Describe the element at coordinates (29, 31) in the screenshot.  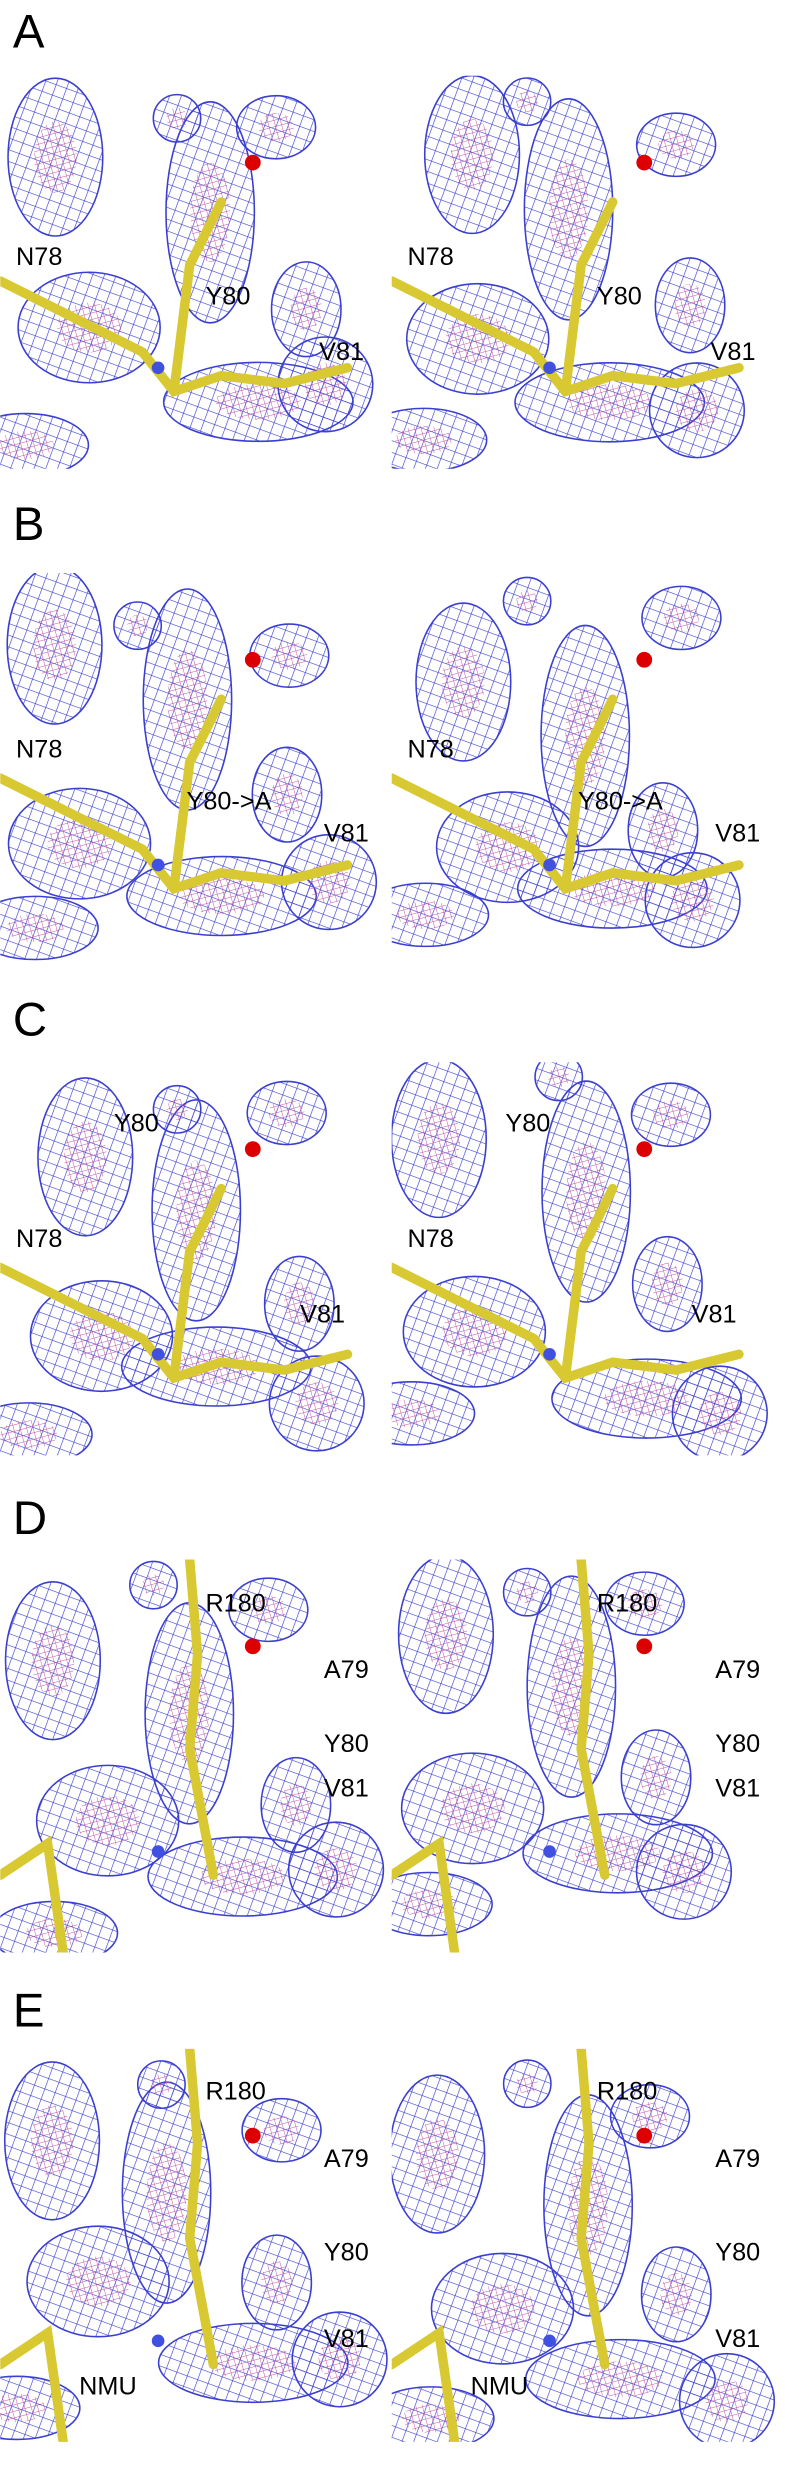
I see `panel-letter: A` at that location.